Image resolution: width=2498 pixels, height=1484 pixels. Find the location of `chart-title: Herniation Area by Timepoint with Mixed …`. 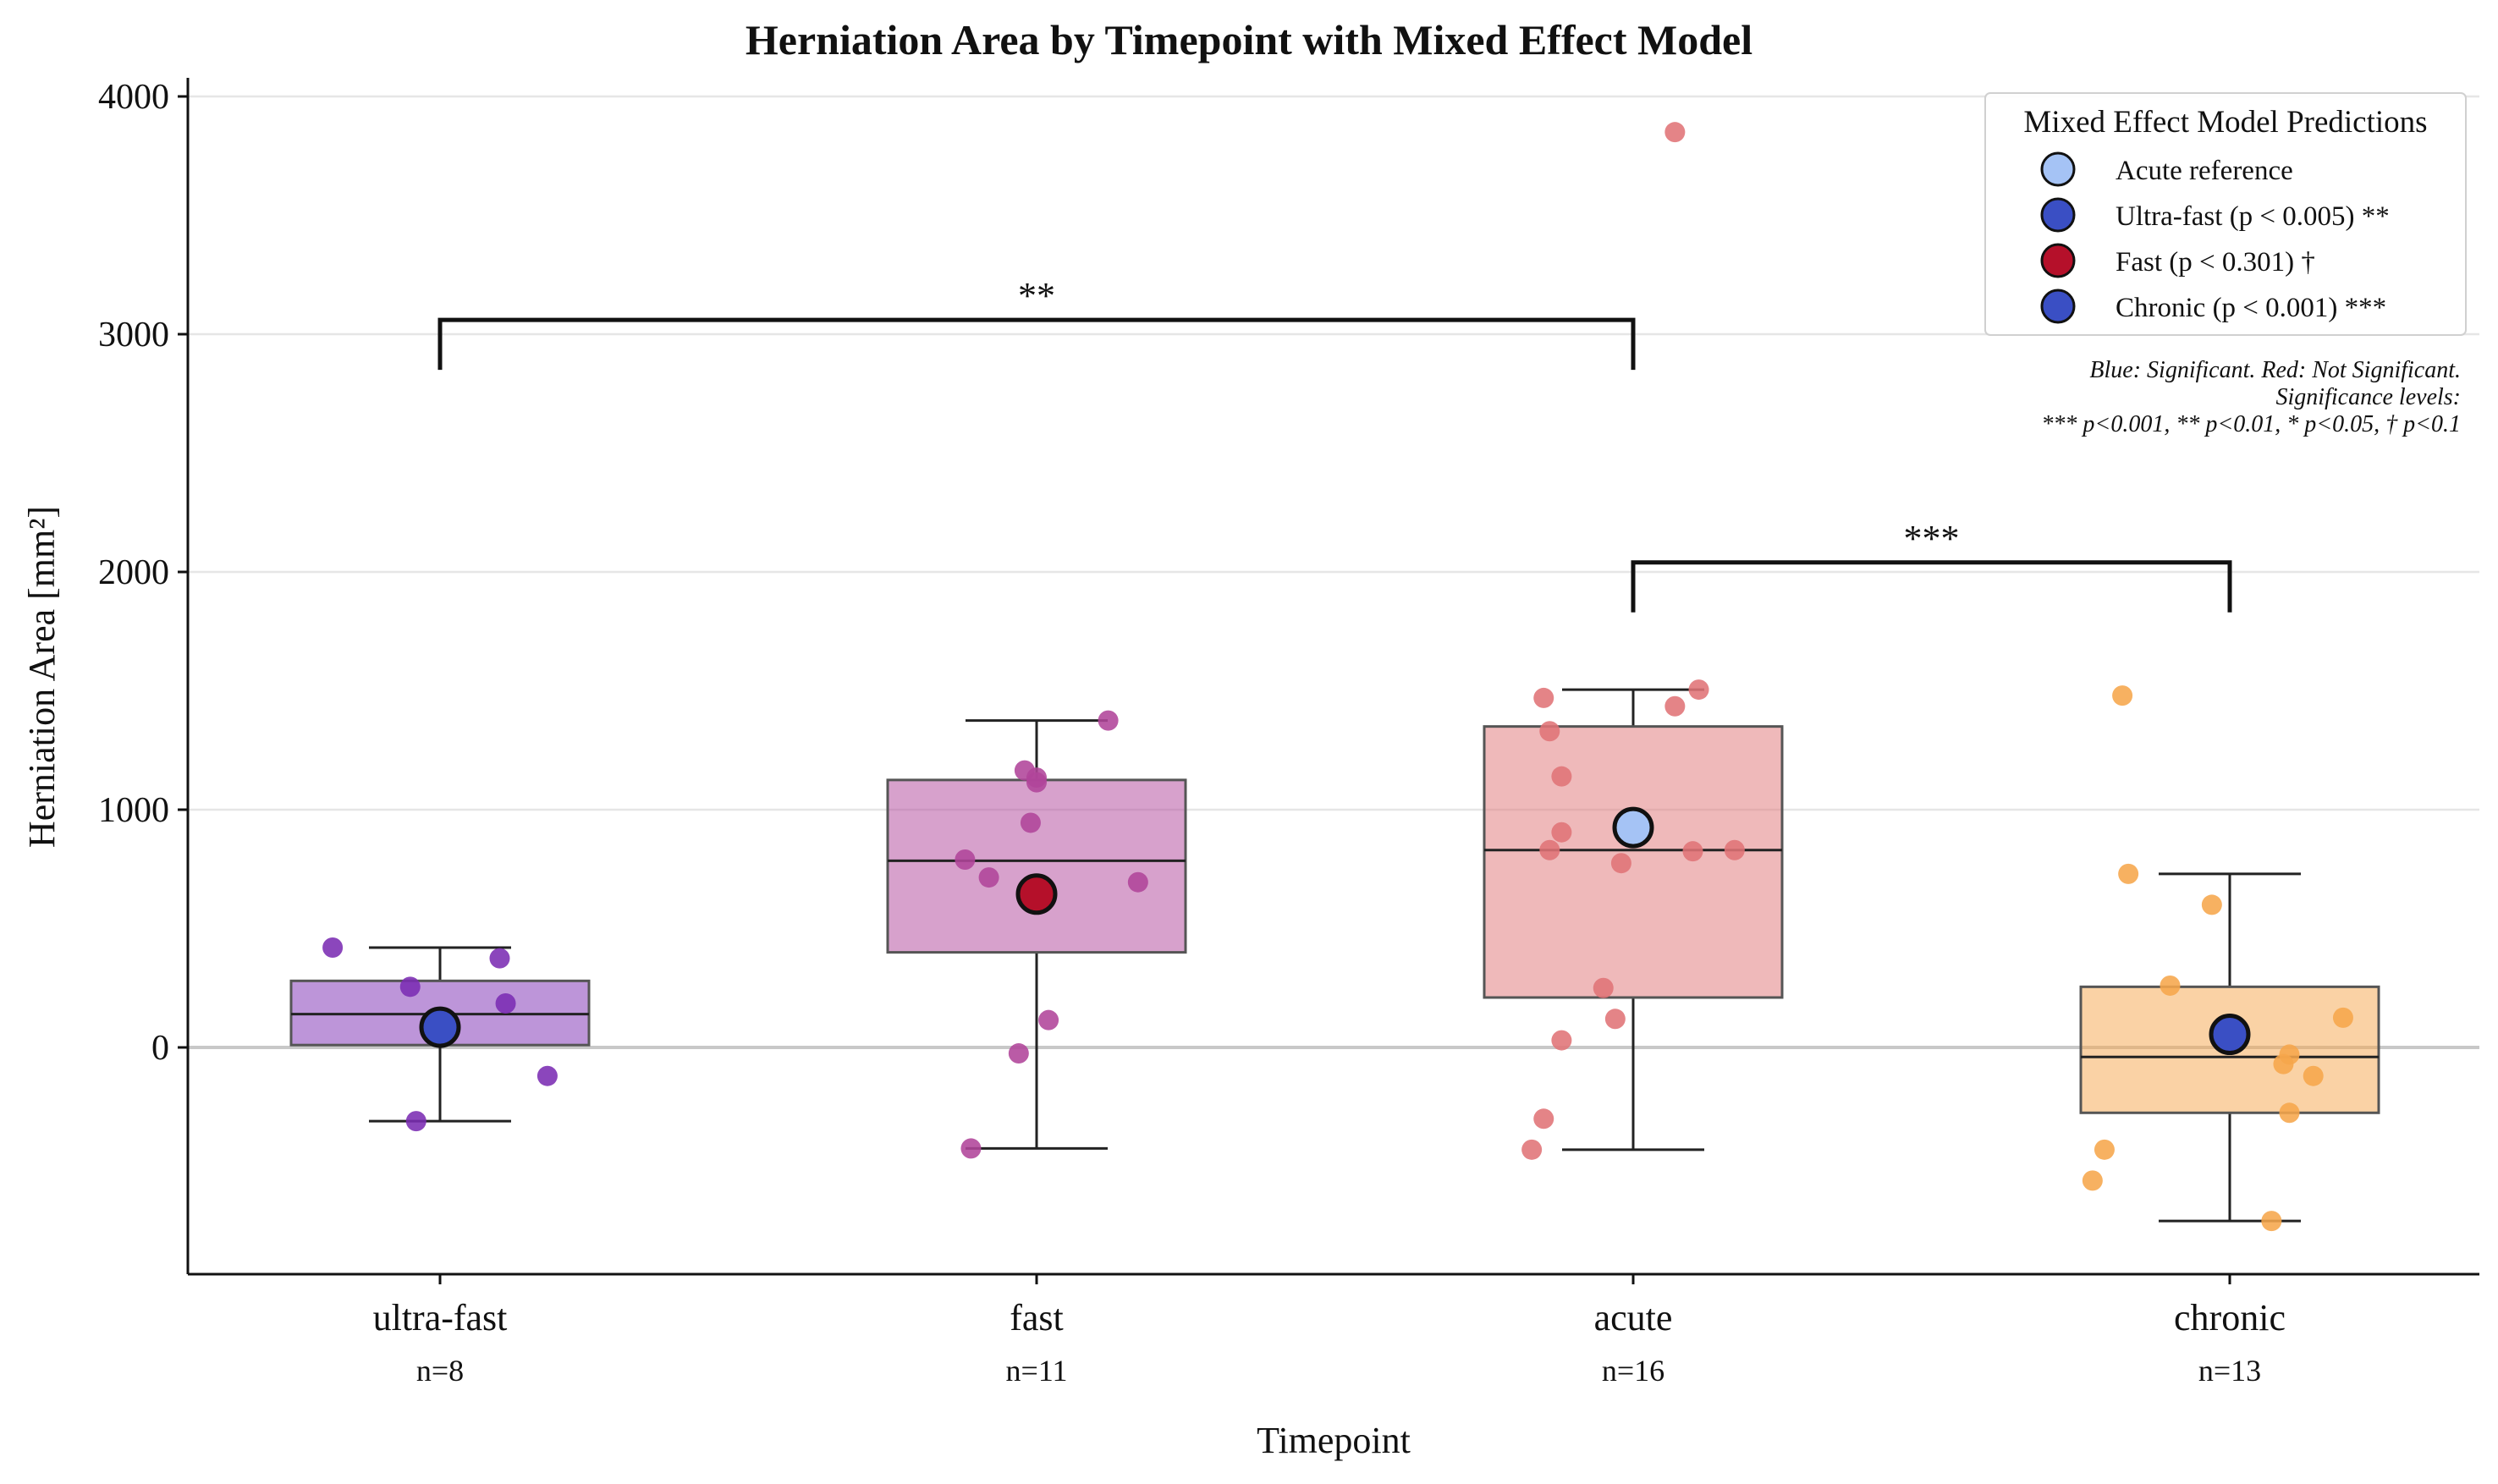

chart-title: Herniation Area by Timepoint with Mixed … is located at coordinates (1249, 39).